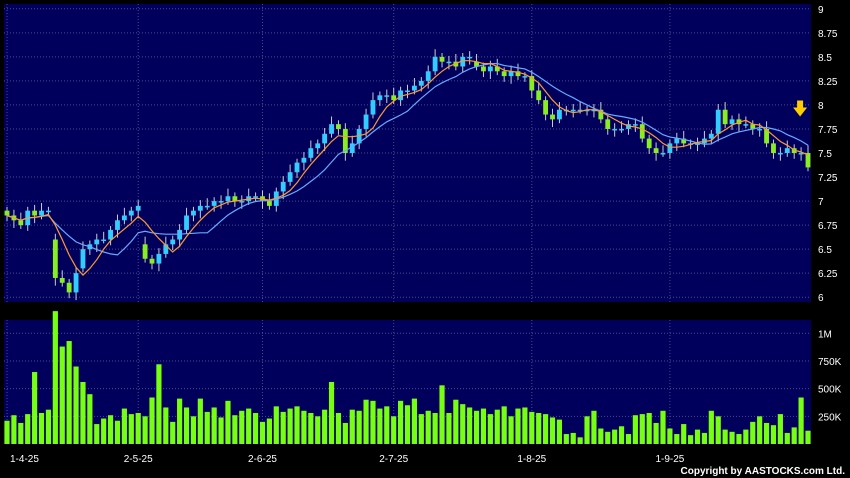 This screenshot has width=850, height=478. What do you see at coordinates (830, 362) in the screenshot?
I see `volume-tick-label: 750K` at bounding box center [830, 362].